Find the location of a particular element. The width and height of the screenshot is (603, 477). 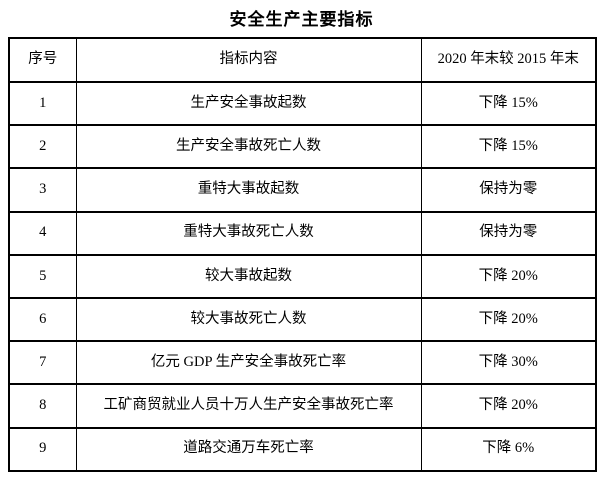

cell-indicator: 生产安全事故死亡人数 is located at coordinates (248, 147).